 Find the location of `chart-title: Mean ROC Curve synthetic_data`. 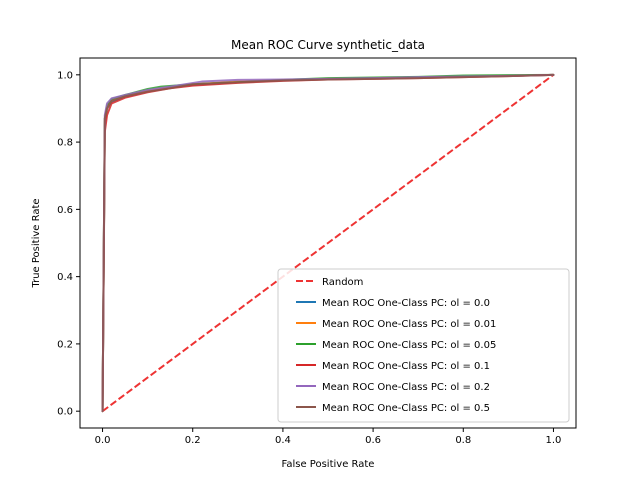

chart-title: Mean ROC Curve synthetic_data is located at coordinates (328, 45).